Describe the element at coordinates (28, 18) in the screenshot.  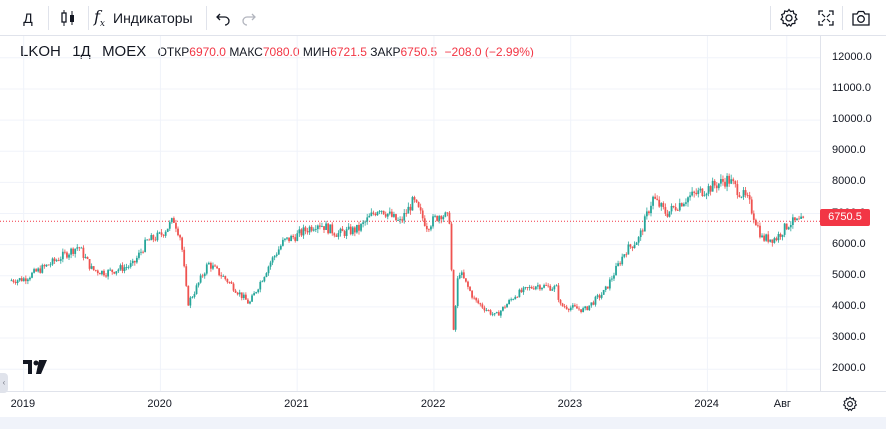
I see `interval-button: Д` at that location.